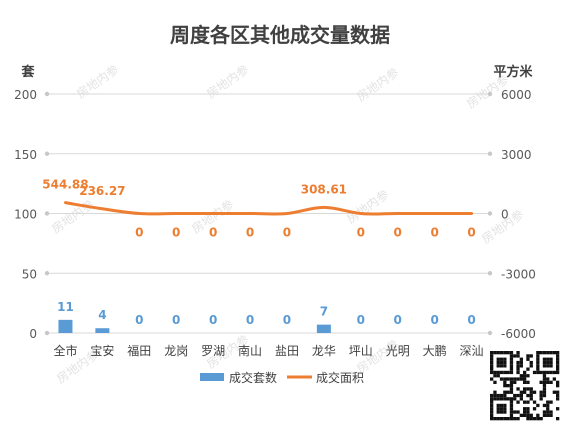  I want to click on x-tick-label: 南山, so click(250, 350).